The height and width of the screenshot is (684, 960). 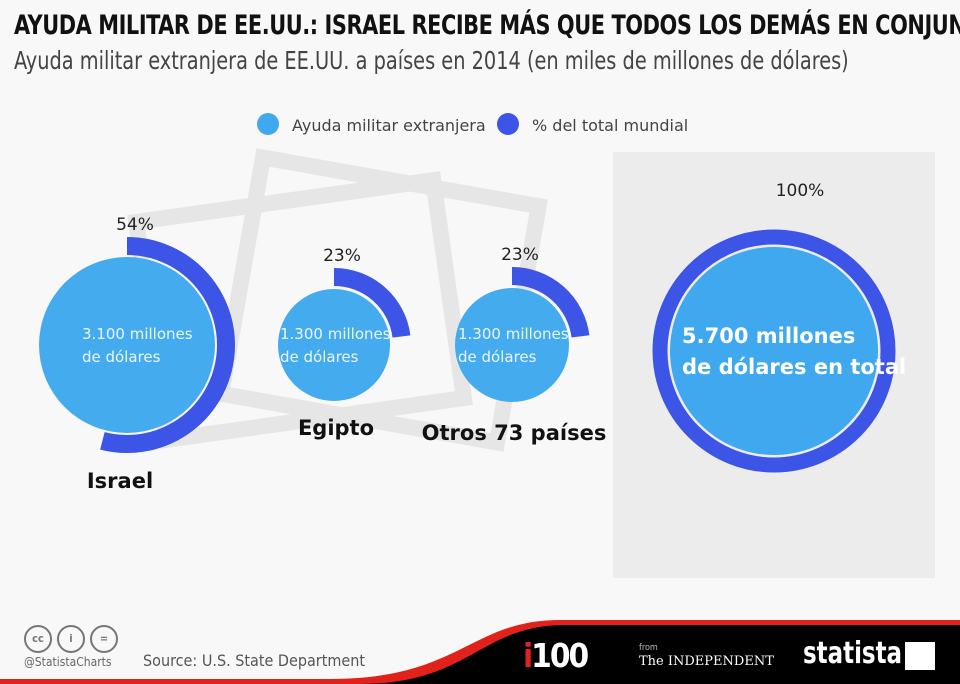 What do you see at coordinates (336, 428) in the screenshot?
I see `category-label: Egipto` at bounding box center [336, 428].